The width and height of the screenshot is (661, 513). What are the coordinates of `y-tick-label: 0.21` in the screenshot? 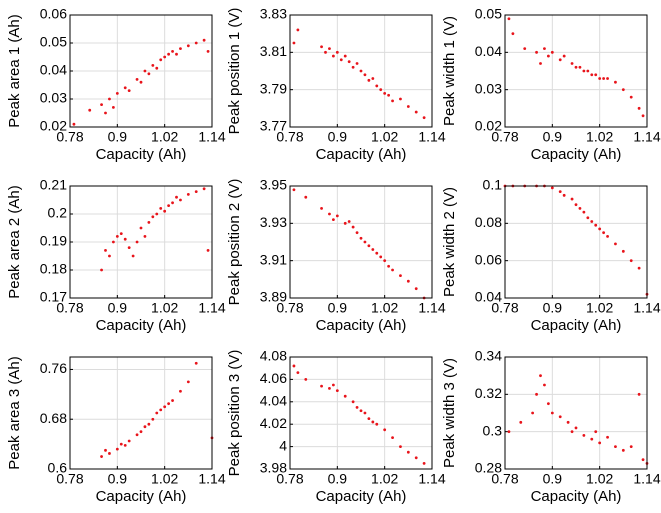 It's located at (53, 185).